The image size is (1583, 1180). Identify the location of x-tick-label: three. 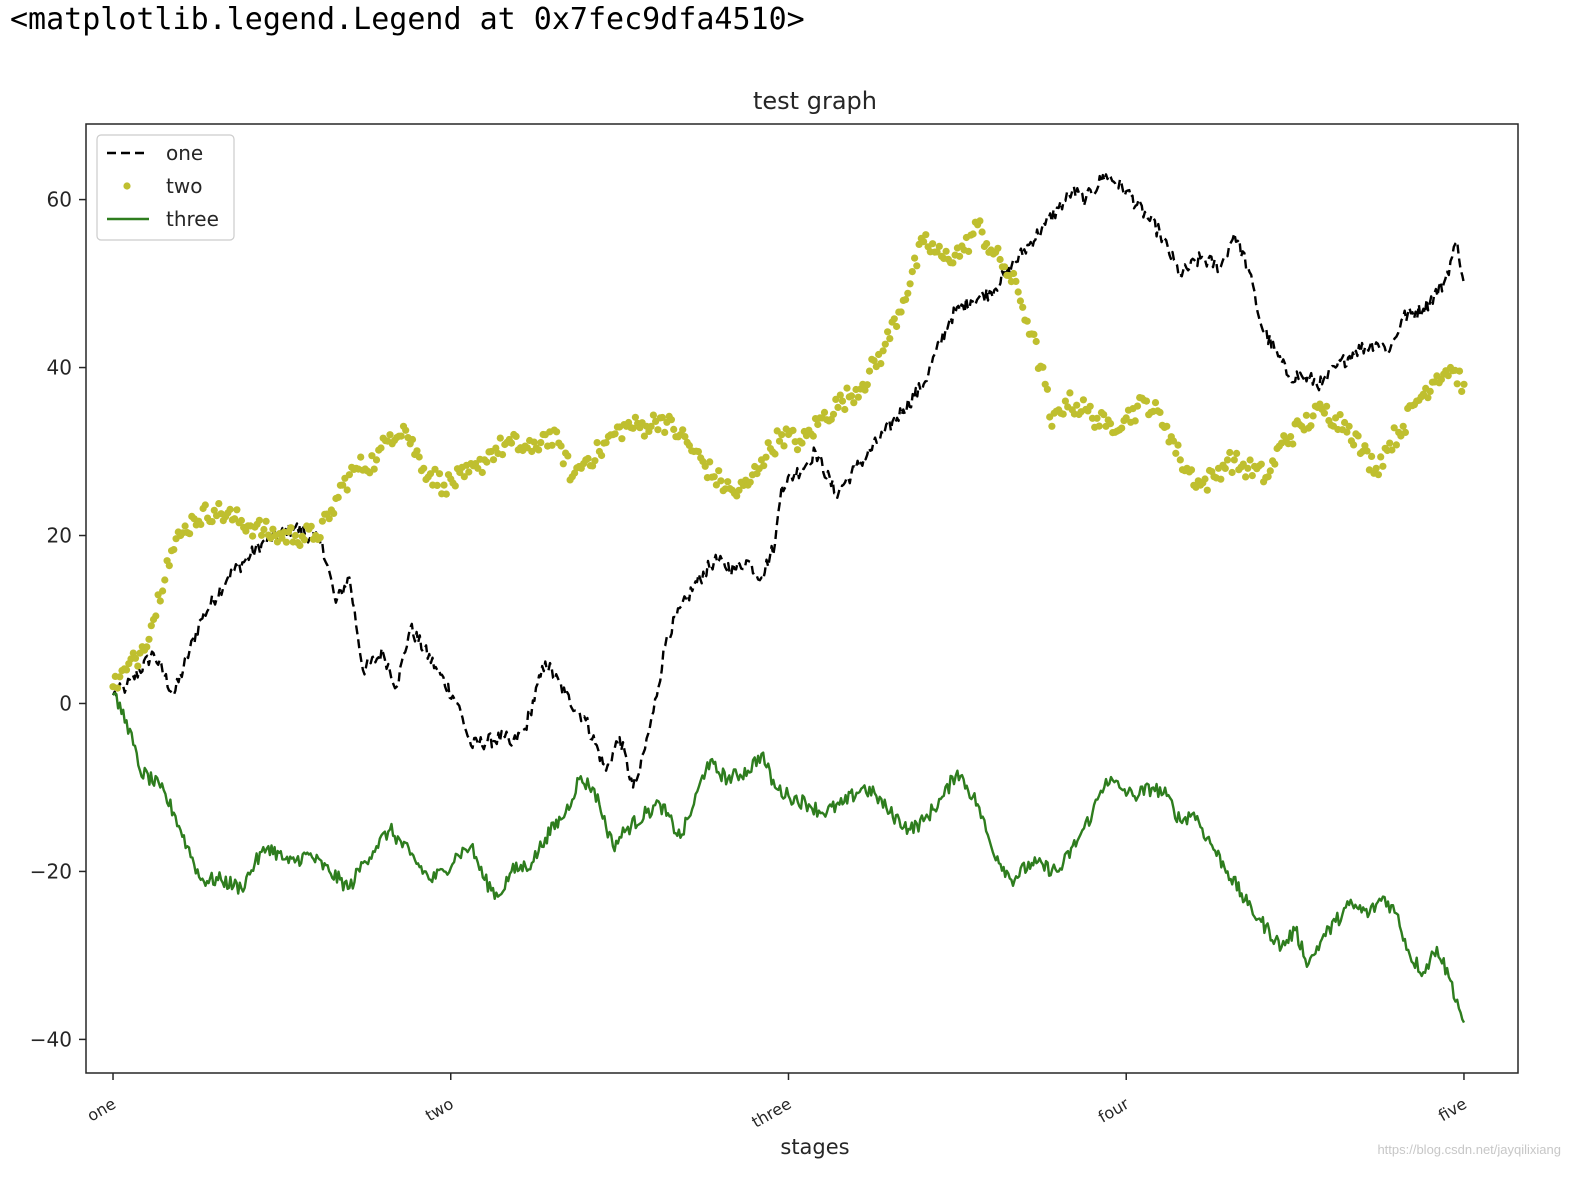
(771, 1113).